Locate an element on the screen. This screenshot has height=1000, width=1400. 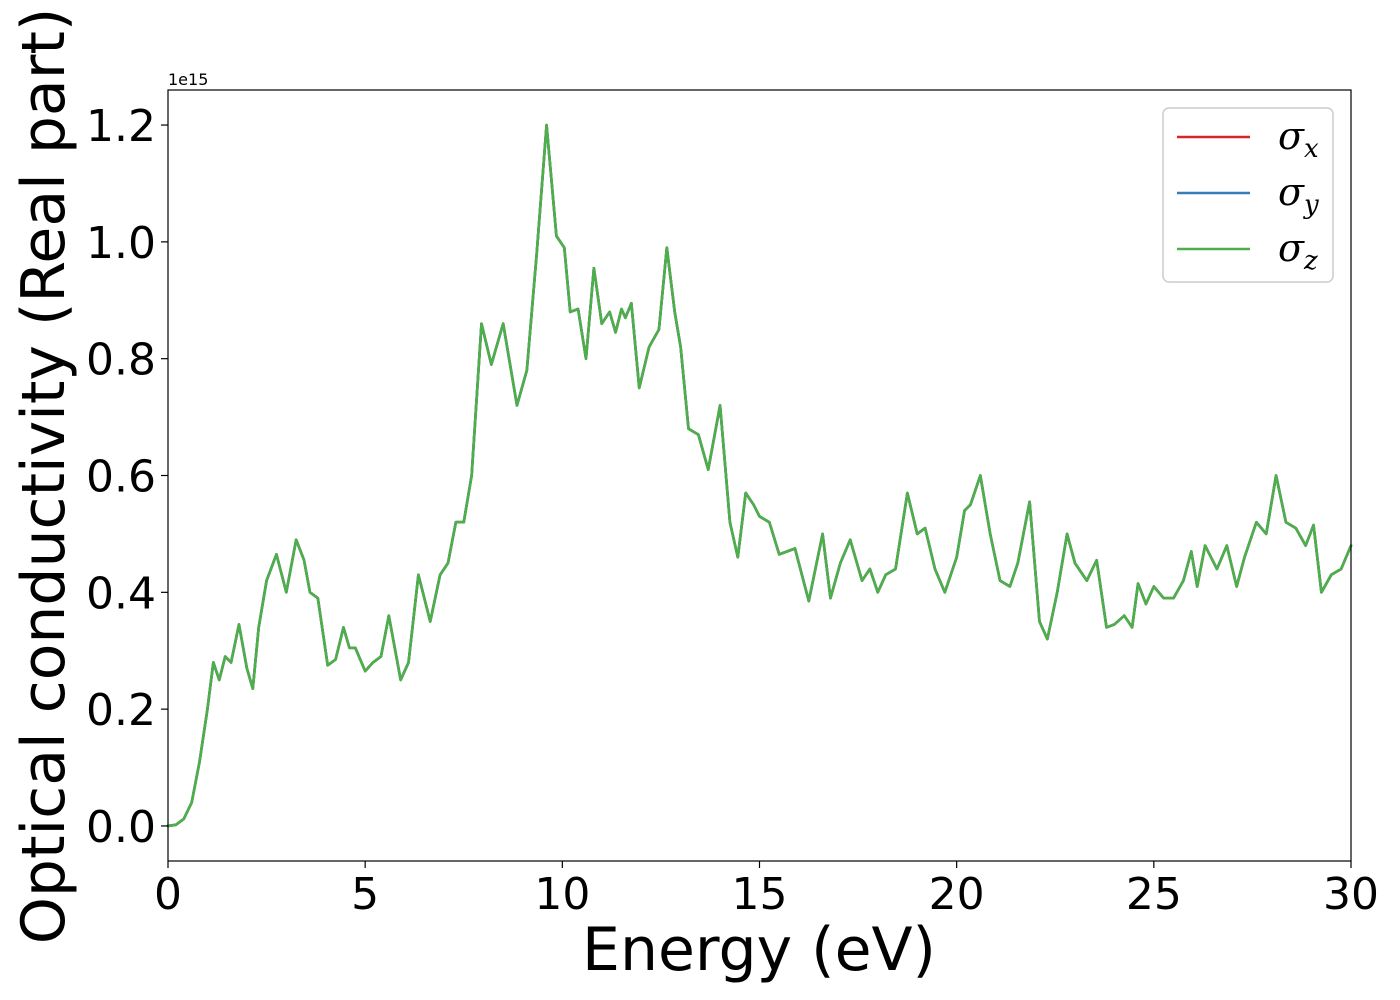
legend-label-x: σx is located at coordinates (1298, 139).